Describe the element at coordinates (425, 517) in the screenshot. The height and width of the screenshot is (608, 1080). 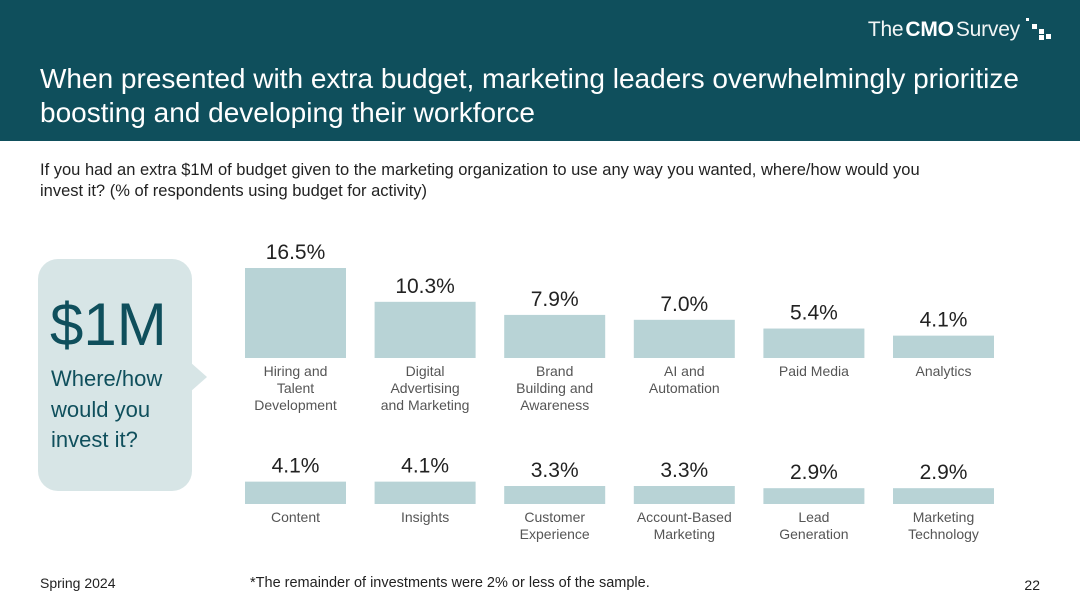
I see `category-label-r2-2-line1: Insights` at that location.